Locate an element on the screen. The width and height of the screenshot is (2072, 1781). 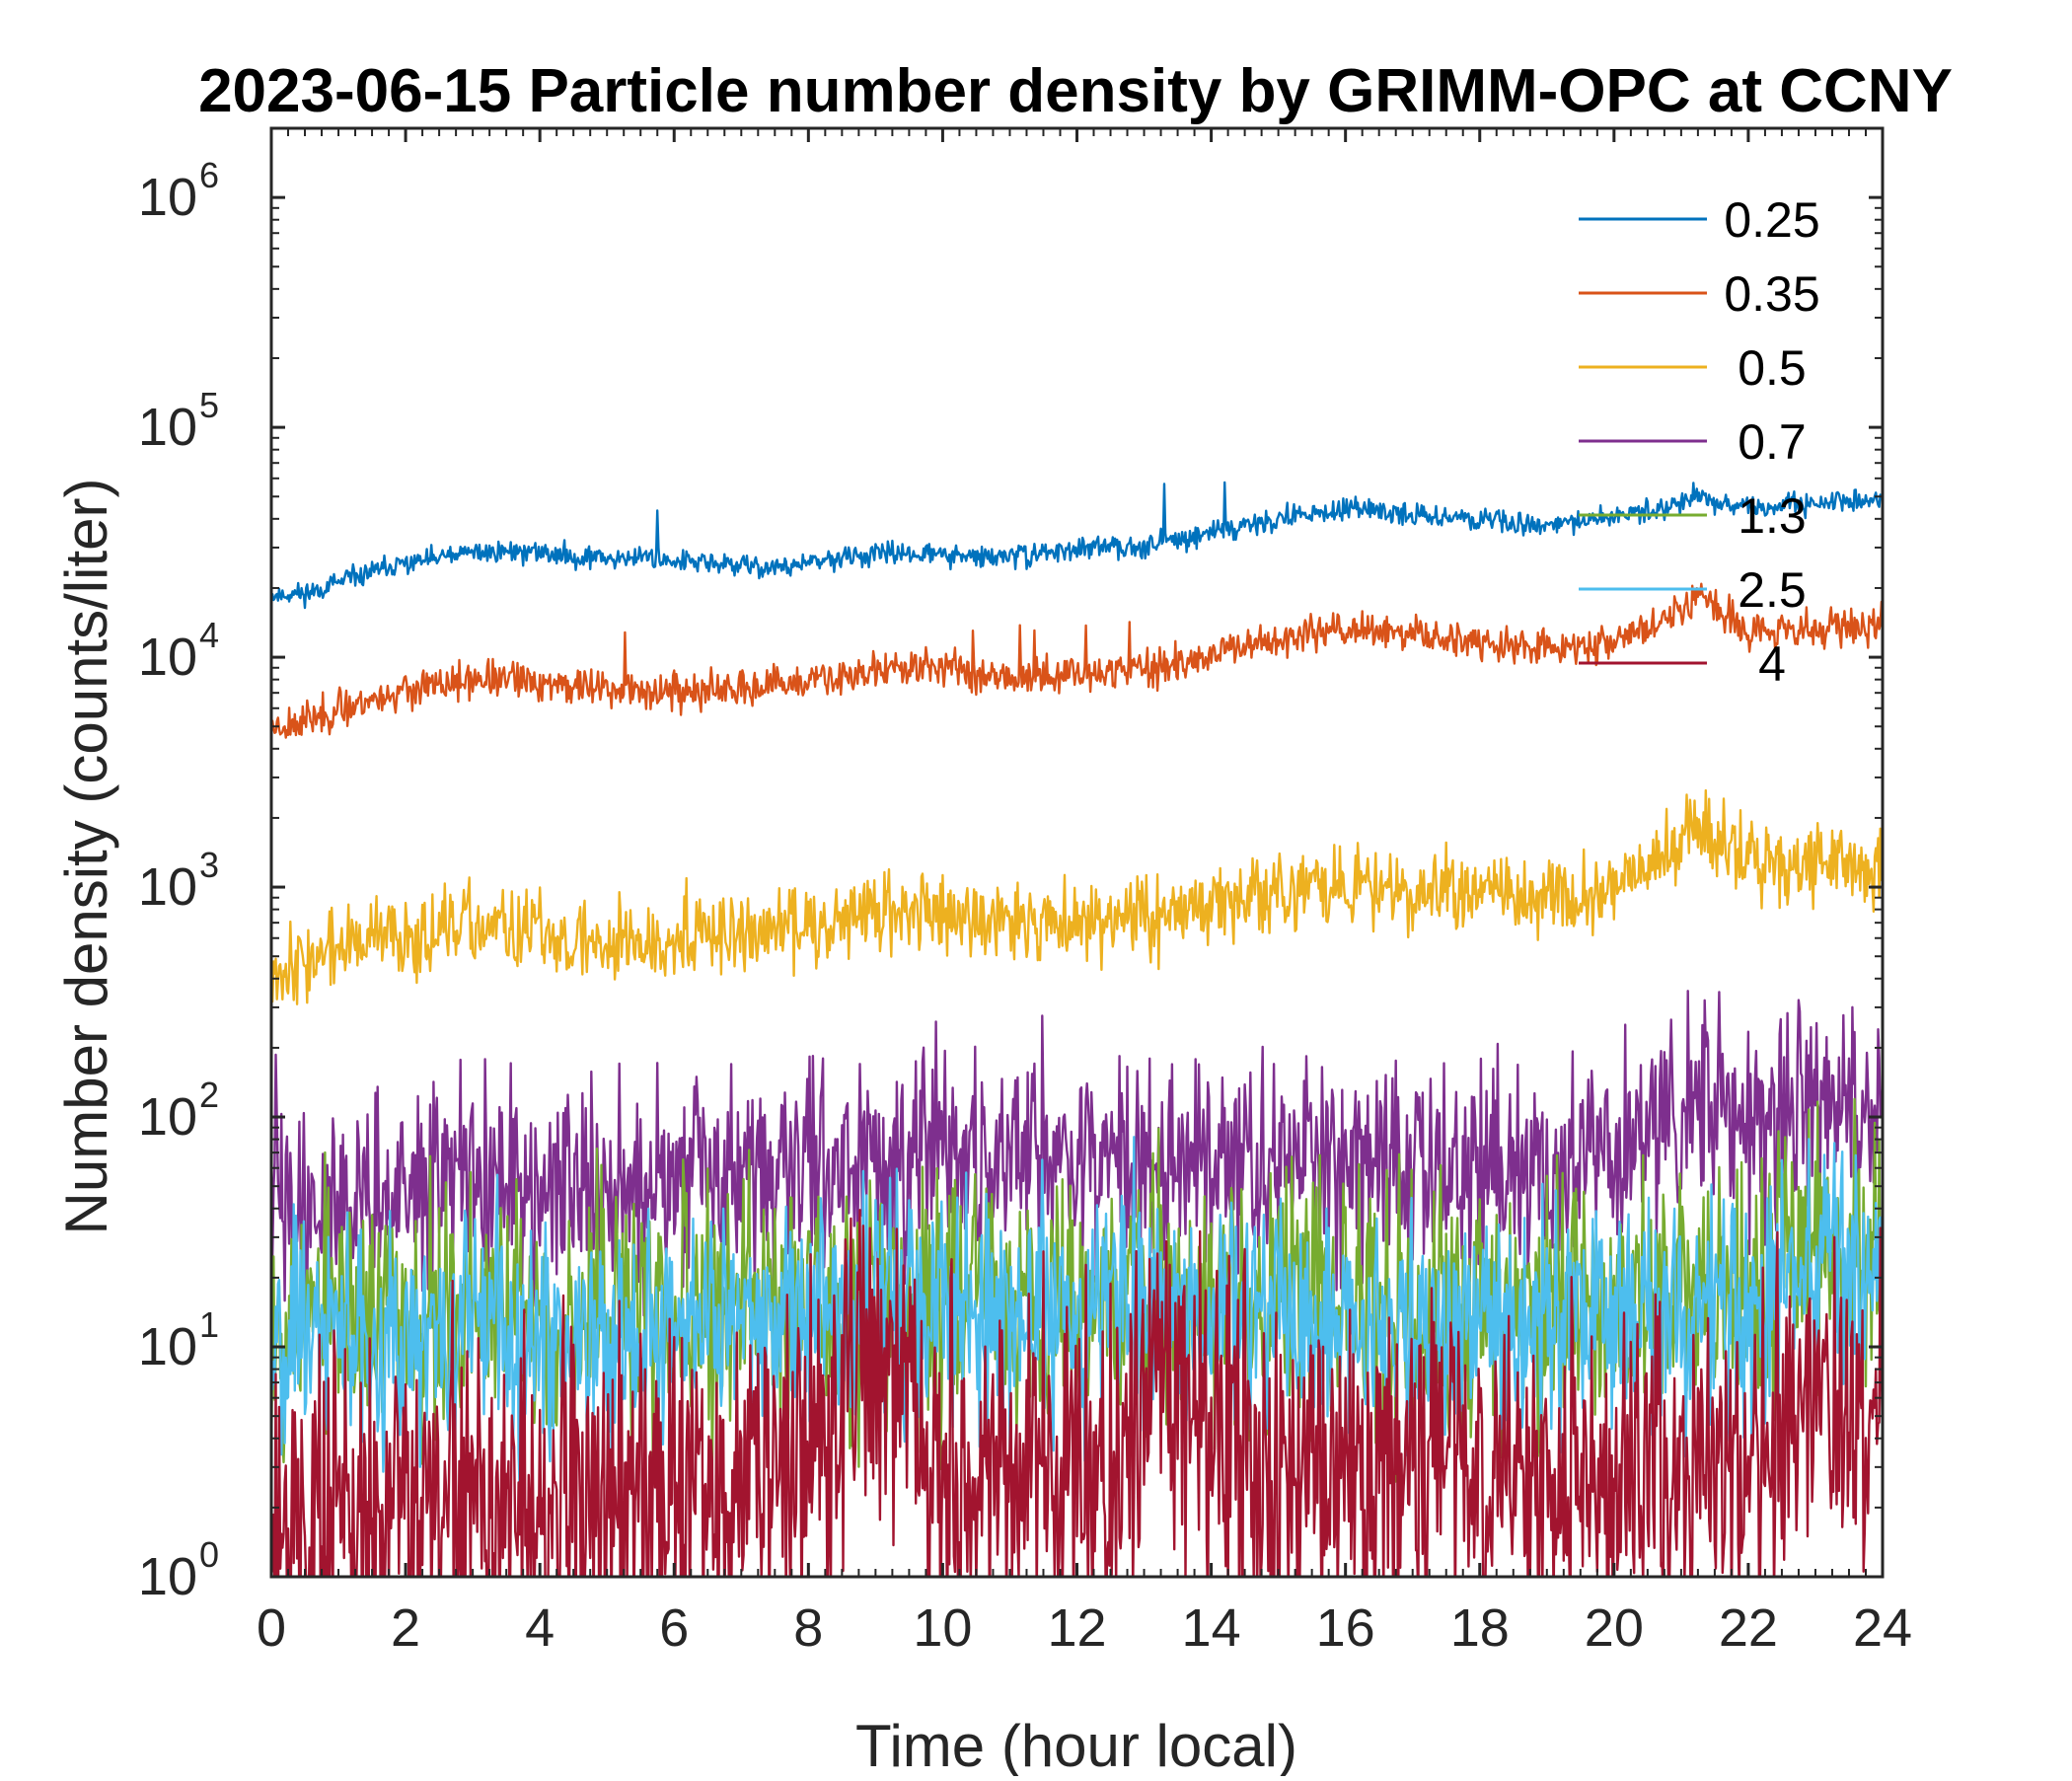
x-tick-label: 0 is located at coordinates (272, 1628).